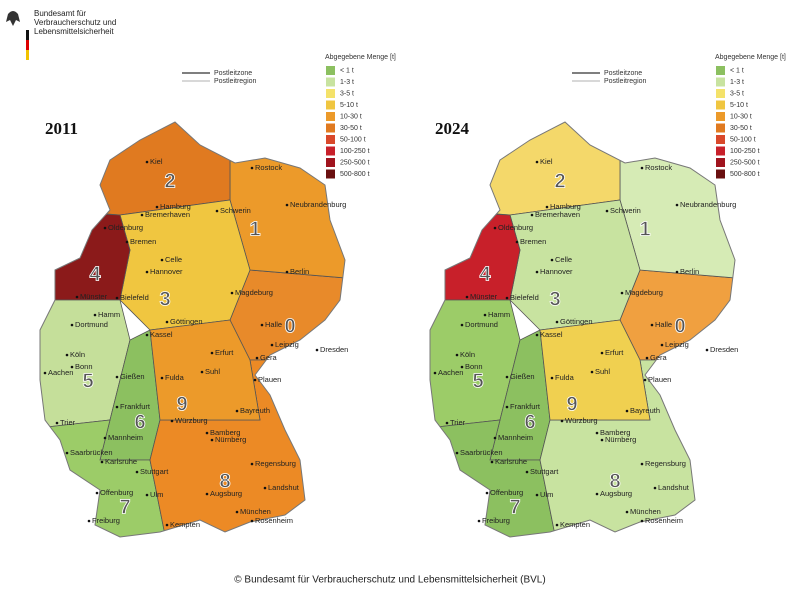 The height and width of the screenshot is (592, 800). What do you see at coordinates (181, 404) in the screenshot?
I see `zone-number: 9` at bounding box center [181, 404].